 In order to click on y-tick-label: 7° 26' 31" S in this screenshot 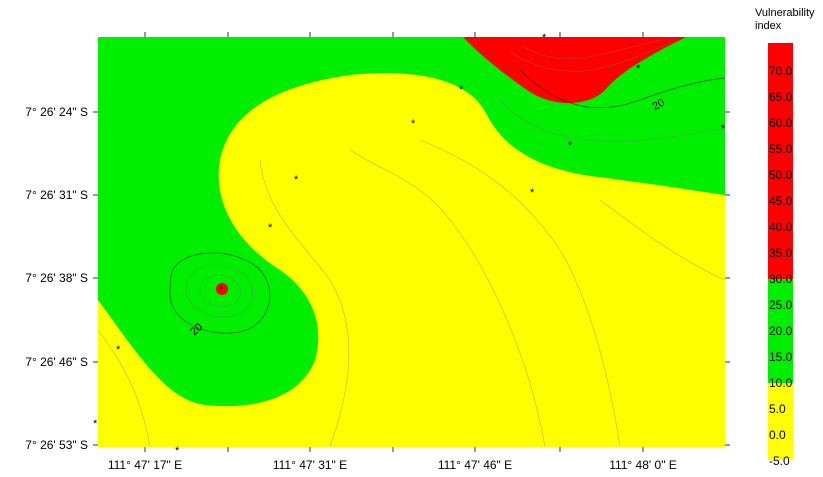, I will do `click(56, 195)`.